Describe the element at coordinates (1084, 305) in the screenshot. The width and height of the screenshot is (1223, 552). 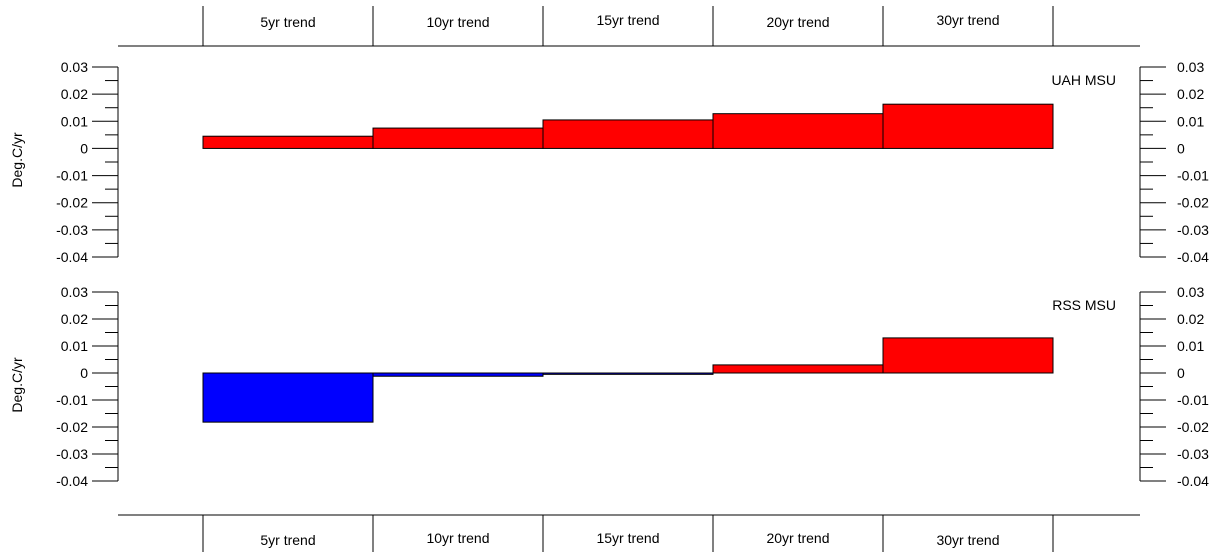
I see `panel-rss-label: RSS MSU` at that location.